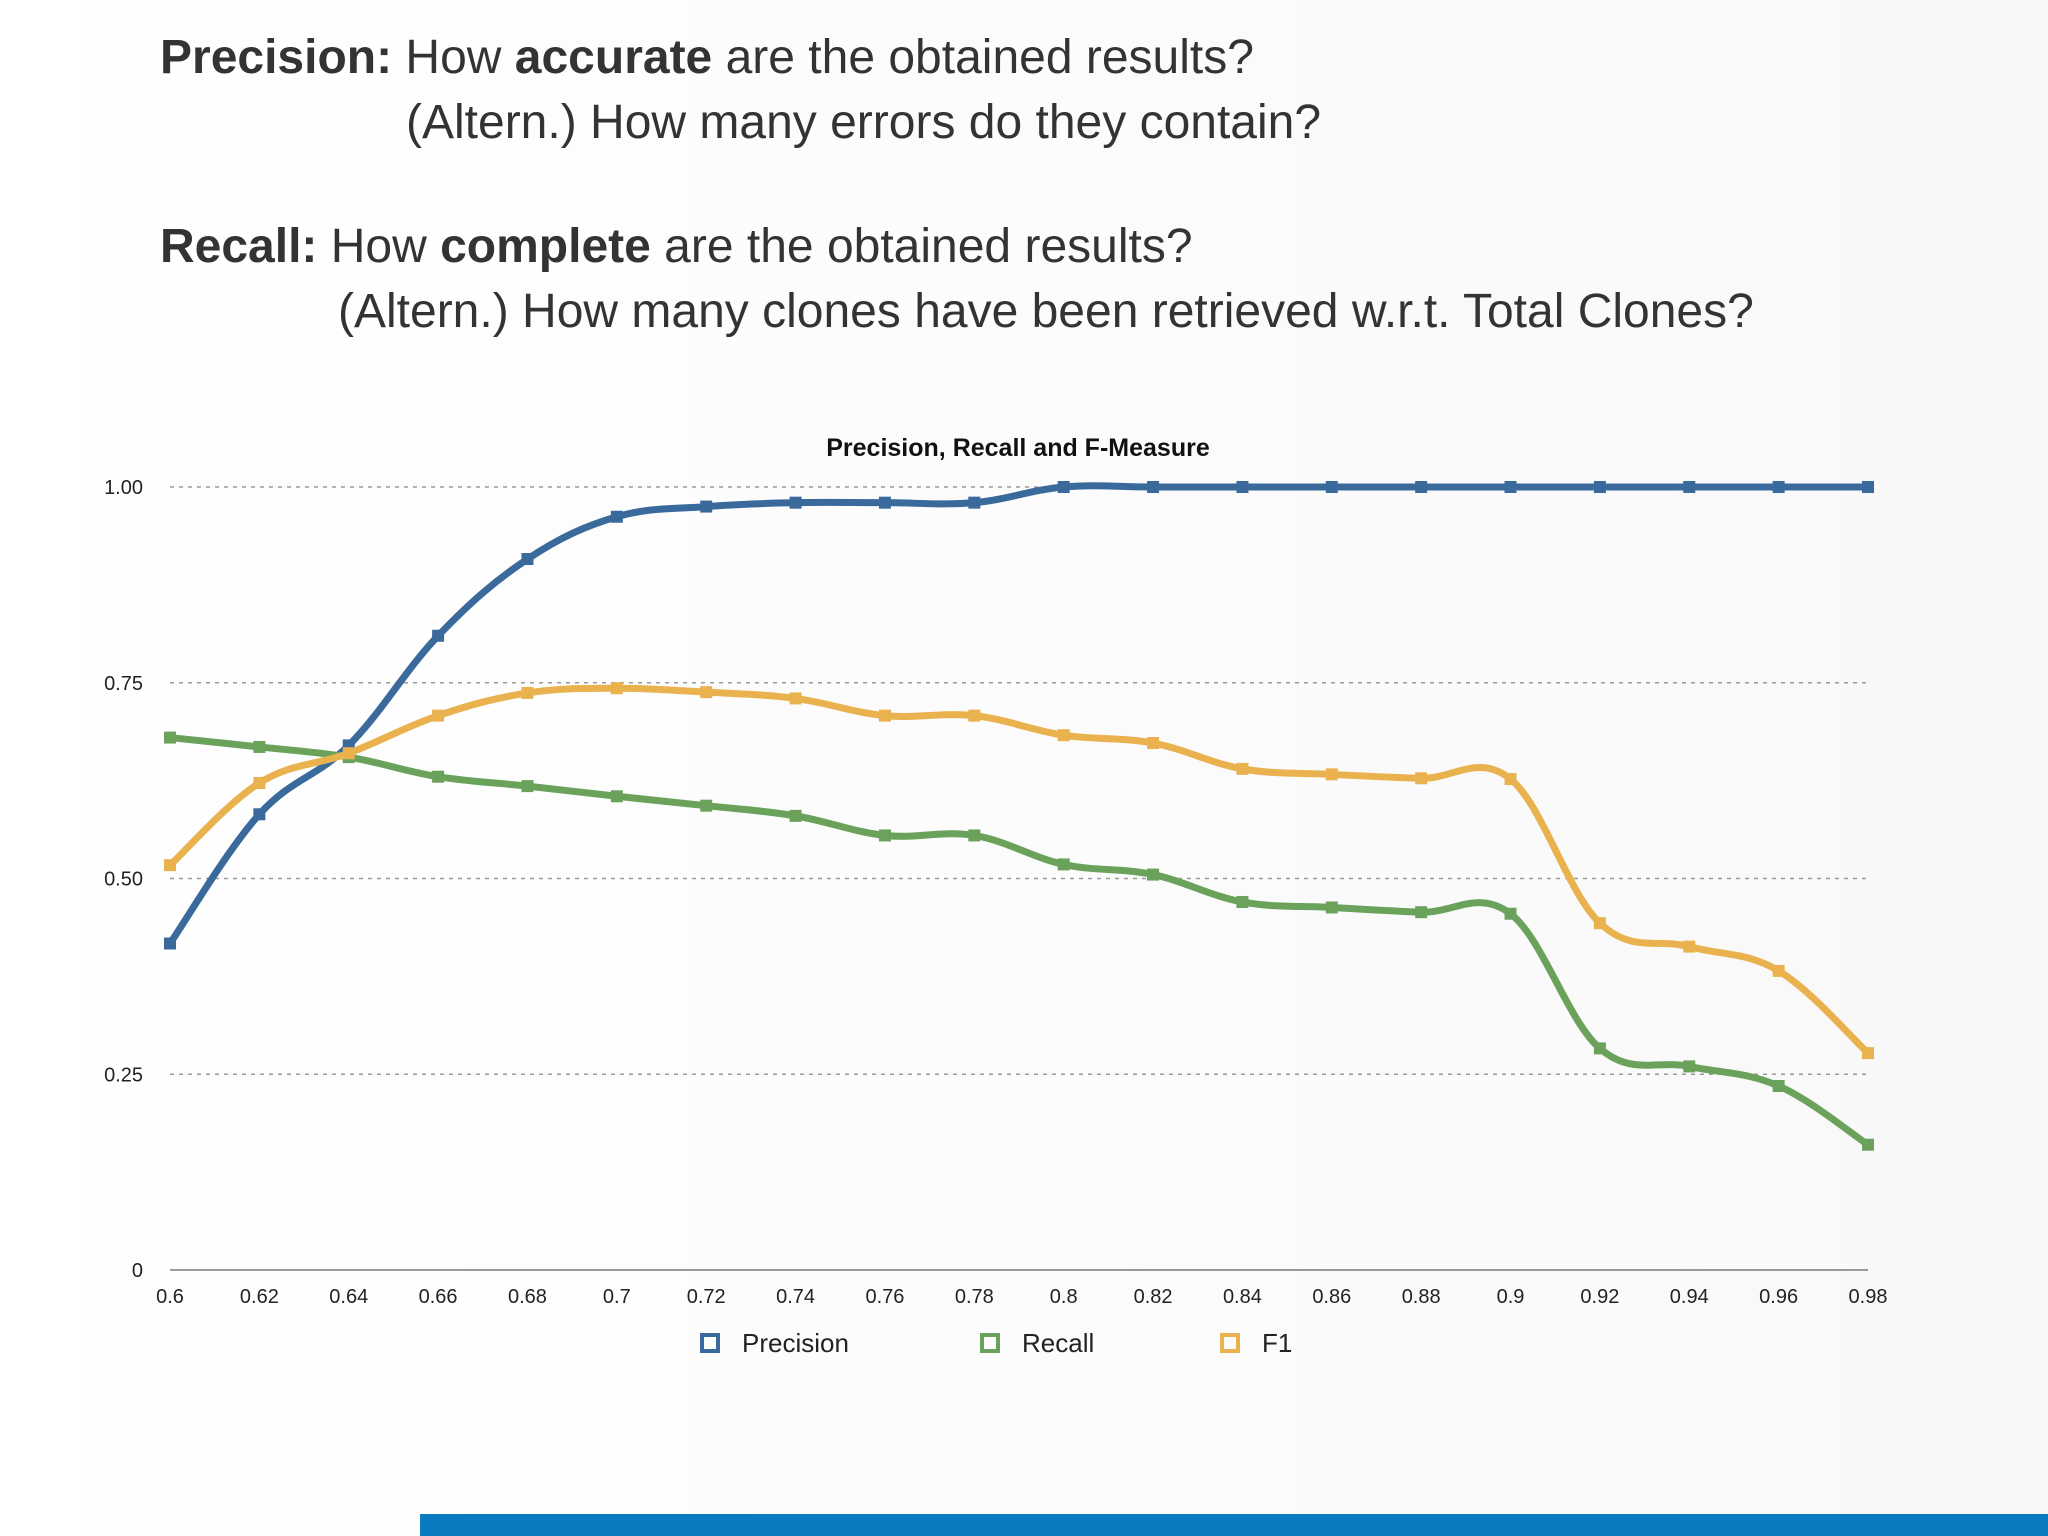 The height and width of the screenshot is (1536, 2048). What do you see at coordinates (1421, 1297) in the screenshot?
I see `x-tick-label: 0.88` at bounding box center [1421, 1297].